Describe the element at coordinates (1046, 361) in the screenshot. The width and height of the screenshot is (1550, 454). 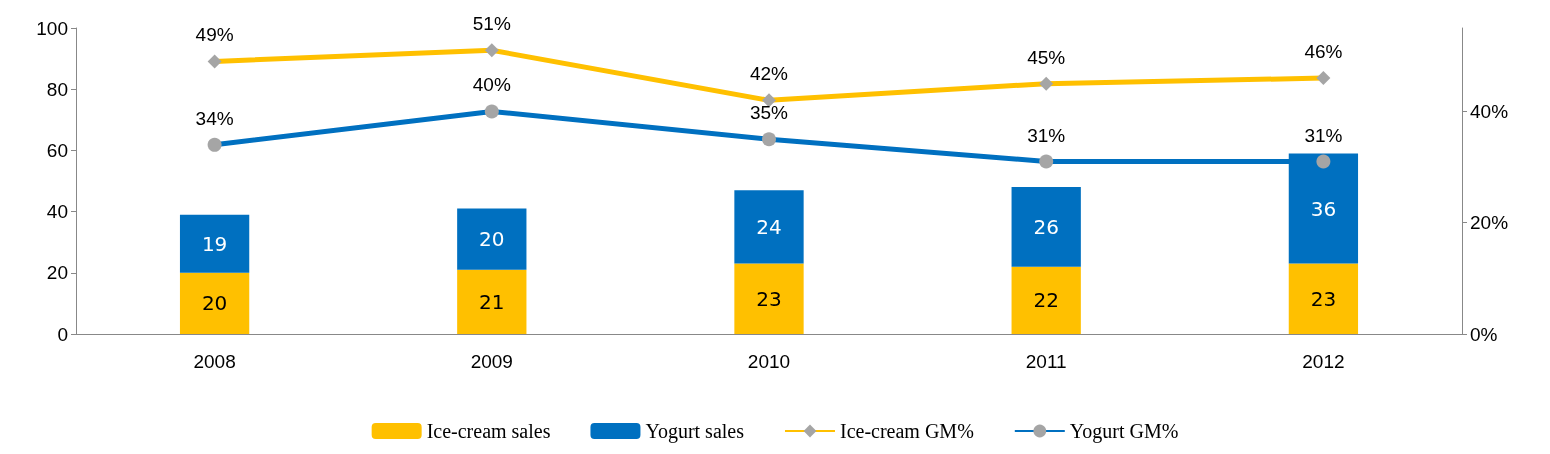
I see `x-tick-label: 2011` at that location.